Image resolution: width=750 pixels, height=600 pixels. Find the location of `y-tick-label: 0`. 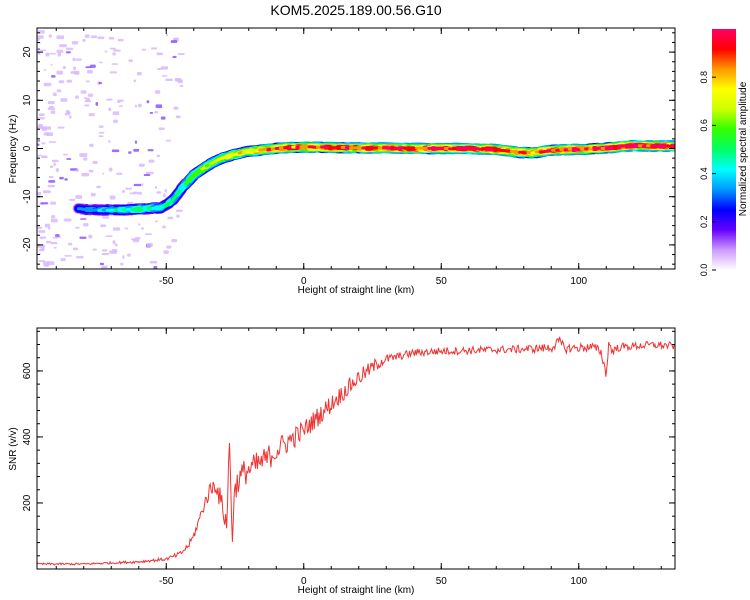

y-tick-label: 0 is located at coordinates (27, 148).